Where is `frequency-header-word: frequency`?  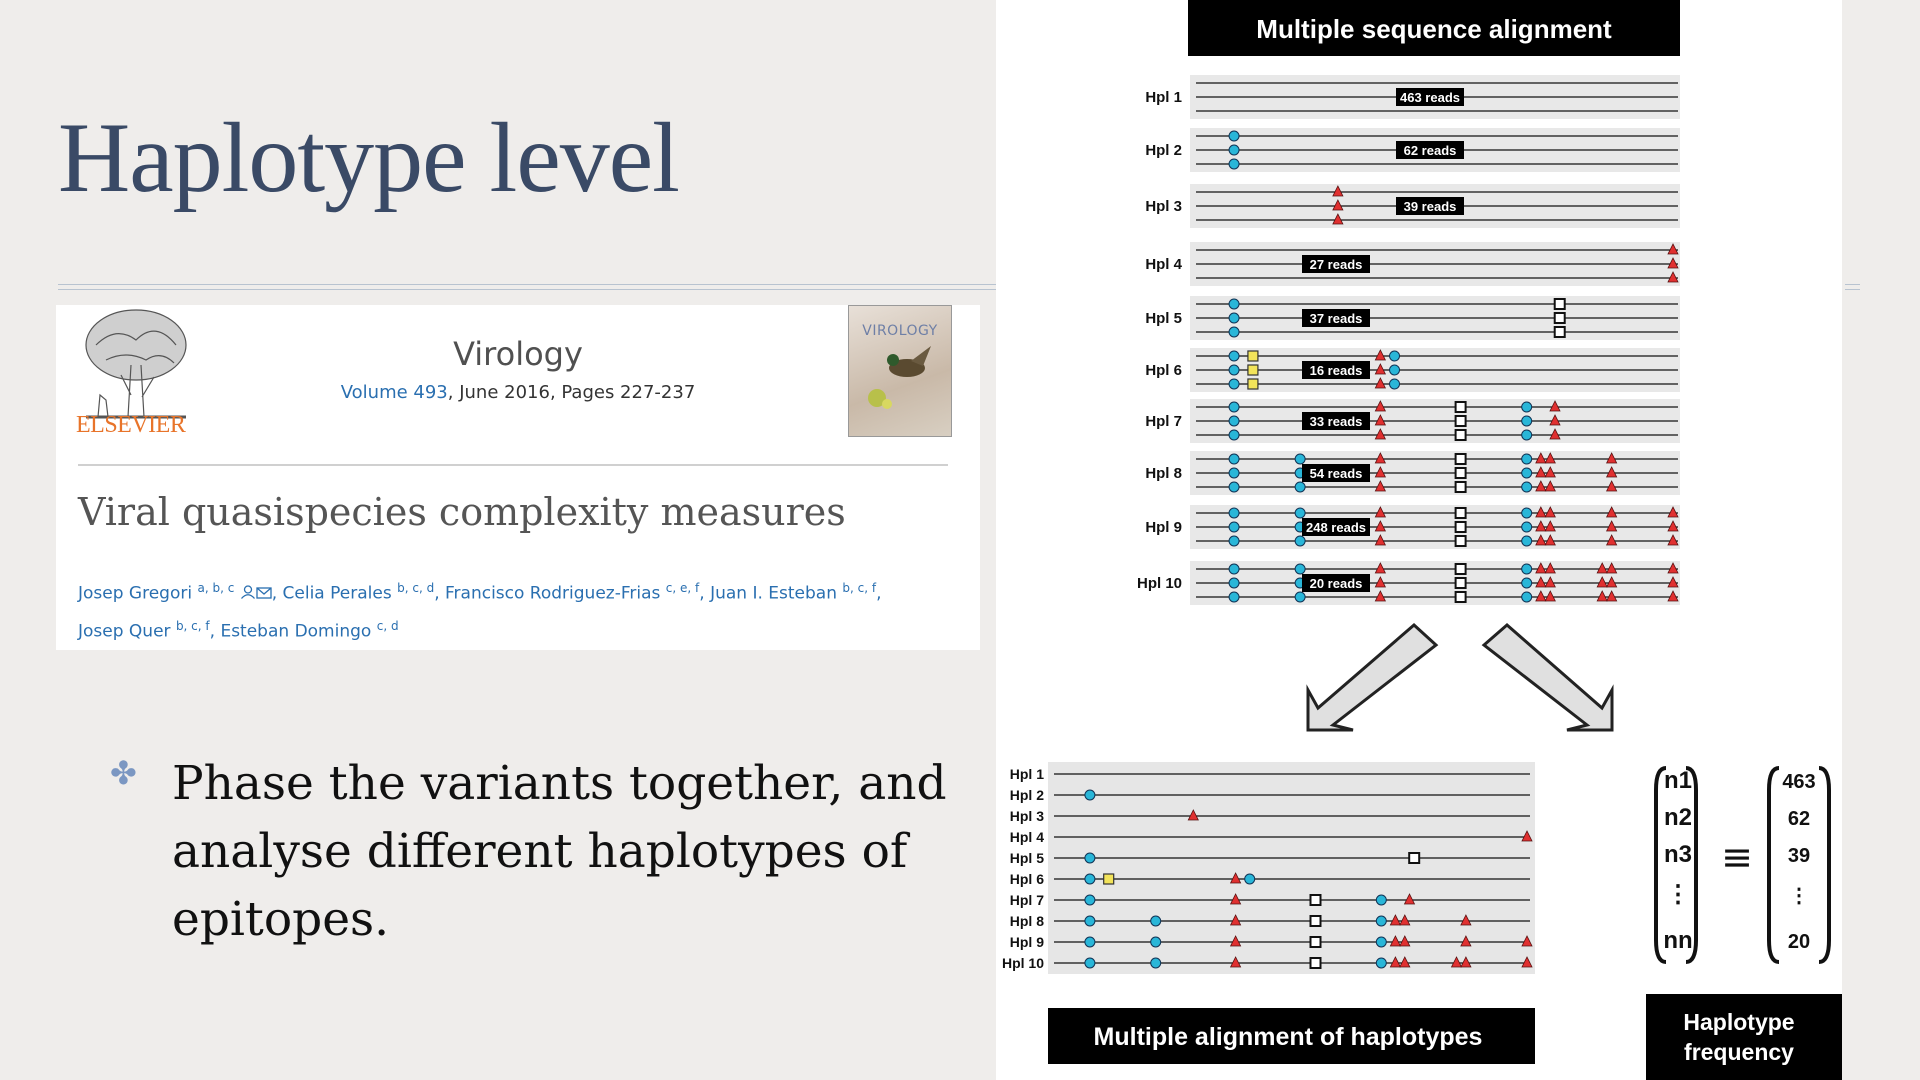 frequency-header-word: frequency is located at coordinates (1739, 1052).